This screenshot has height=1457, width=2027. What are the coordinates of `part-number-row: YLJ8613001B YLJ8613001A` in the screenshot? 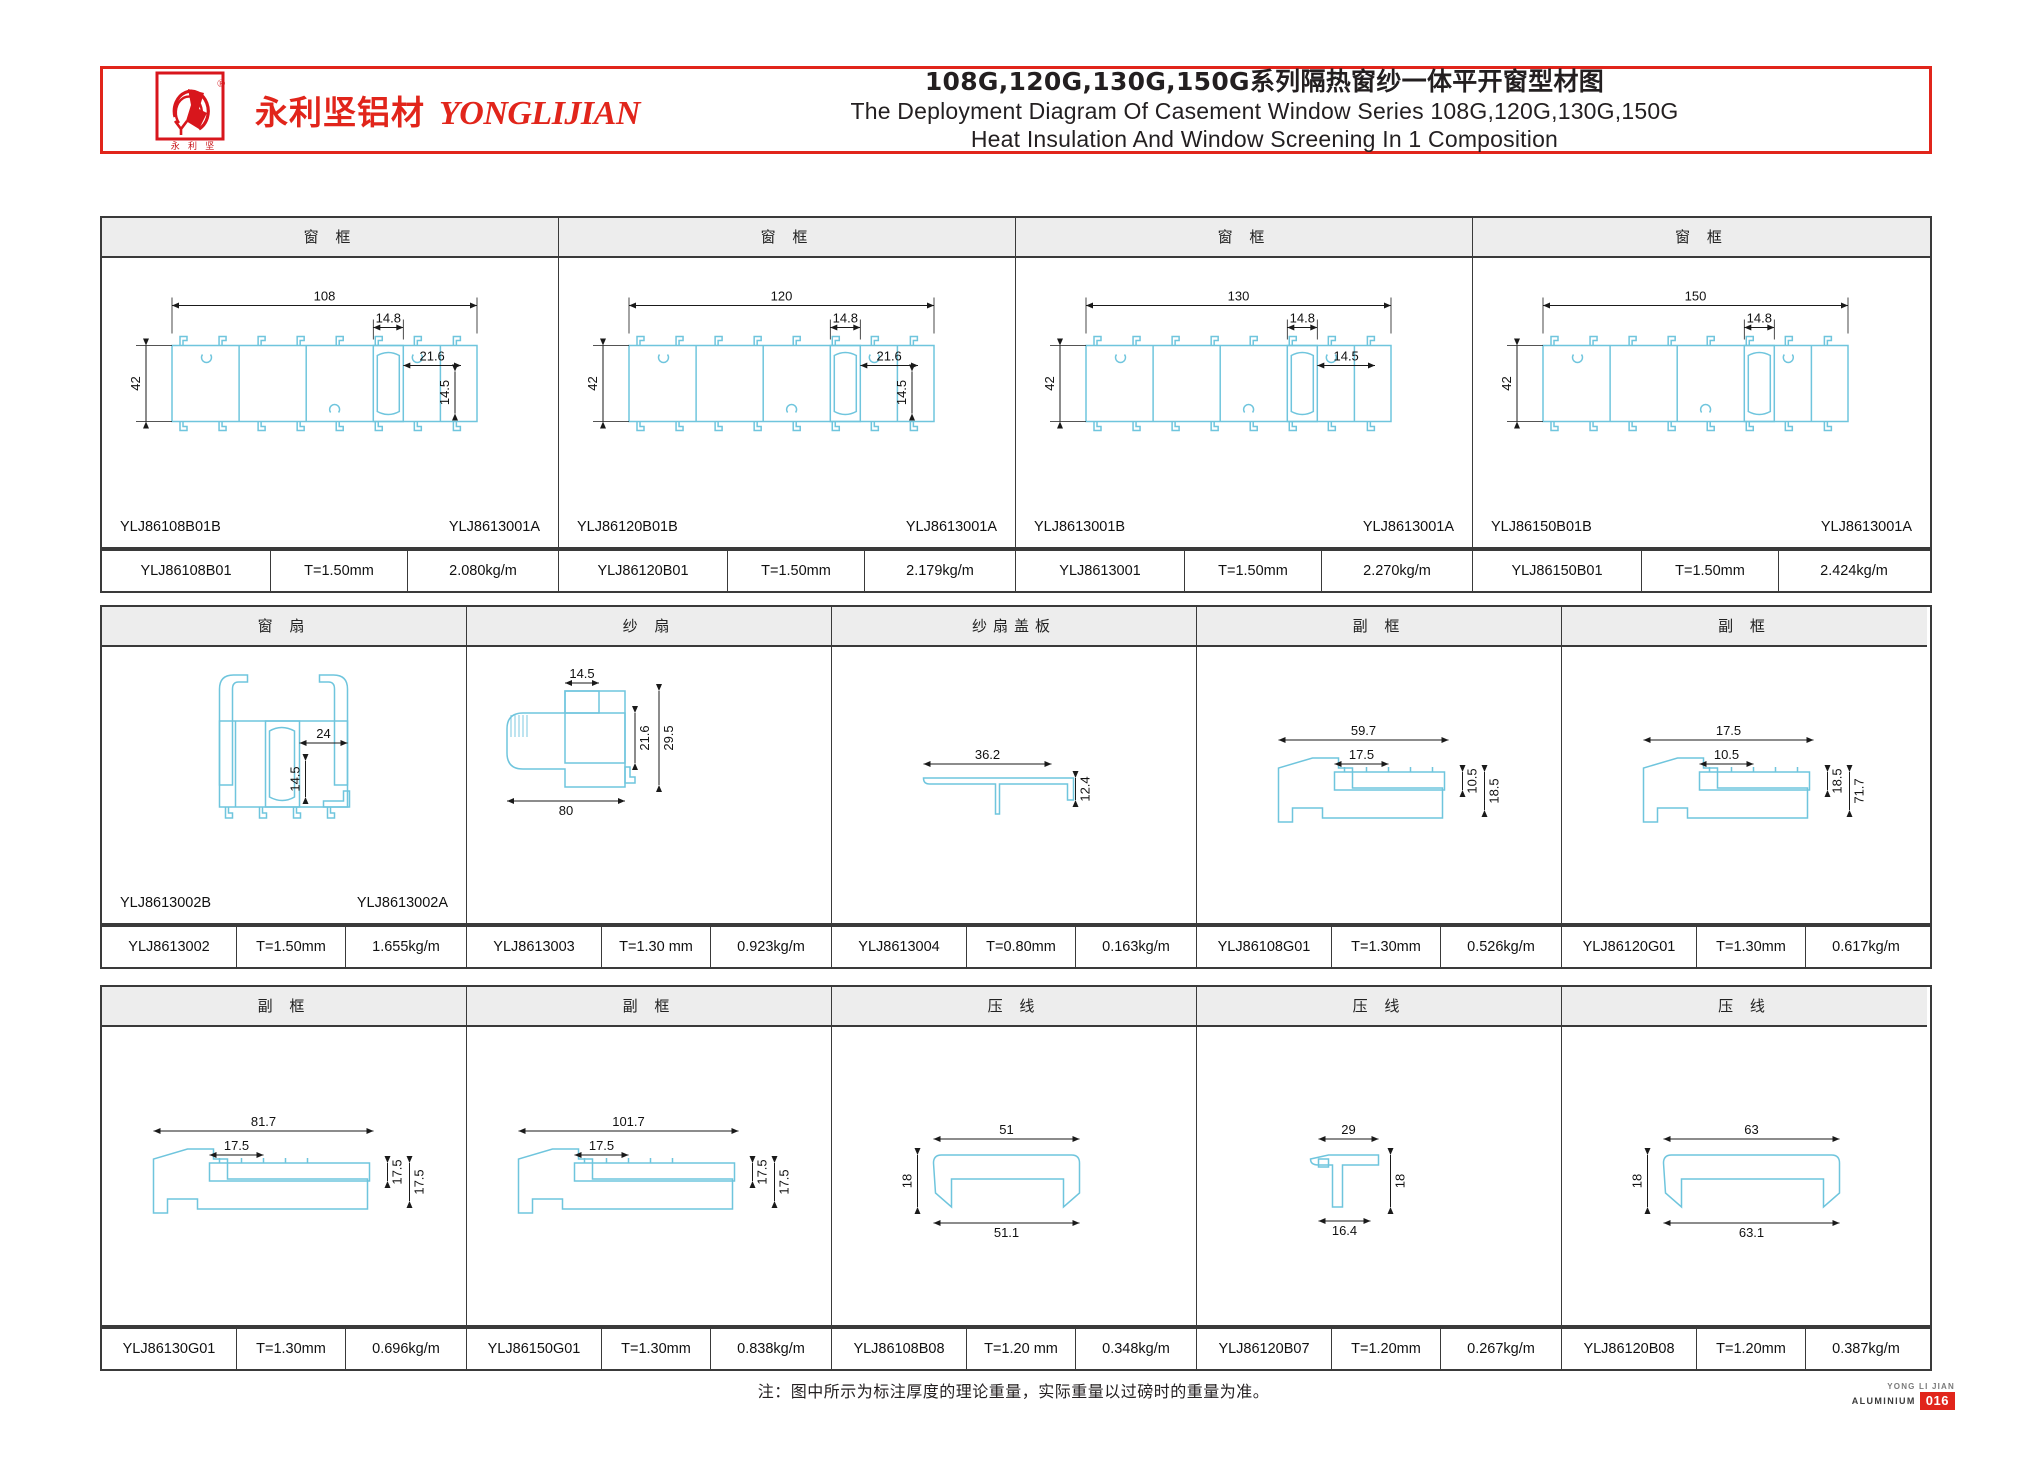 It's located at (1244, 527).